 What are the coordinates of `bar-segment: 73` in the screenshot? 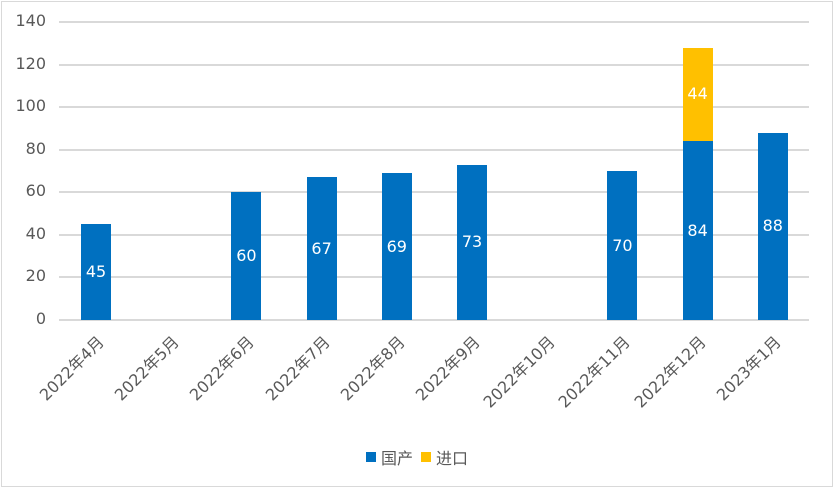 It's located at (472, 242).